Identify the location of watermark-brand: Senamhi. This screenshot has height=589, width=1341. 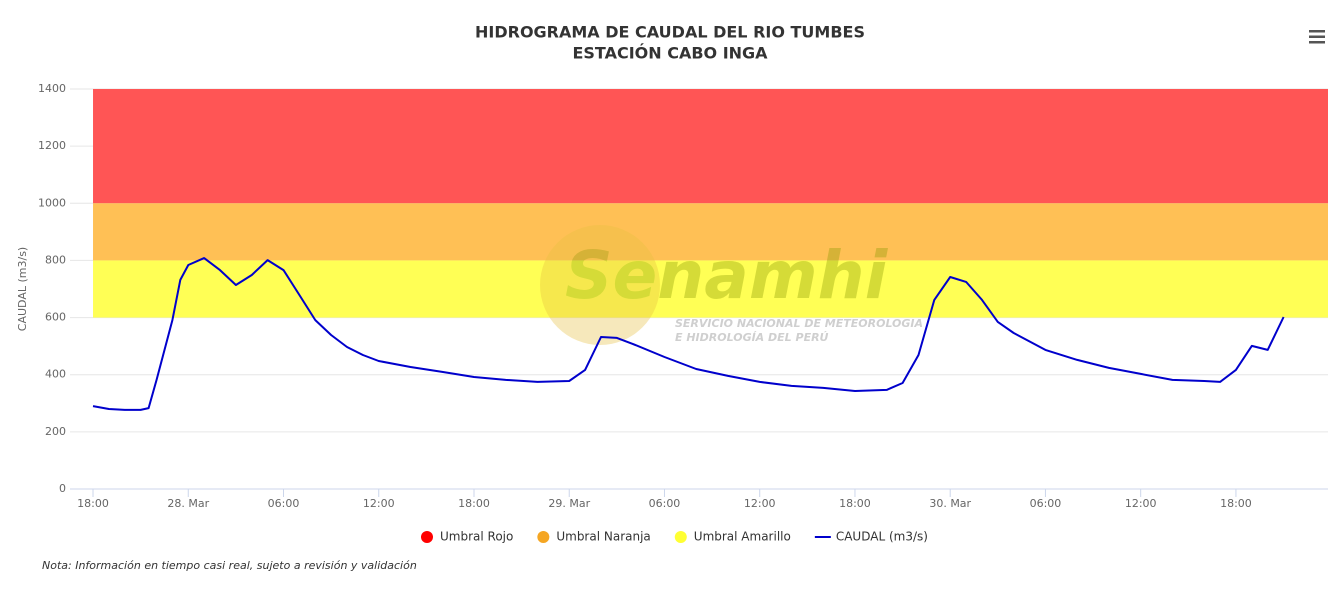
(727, 275).